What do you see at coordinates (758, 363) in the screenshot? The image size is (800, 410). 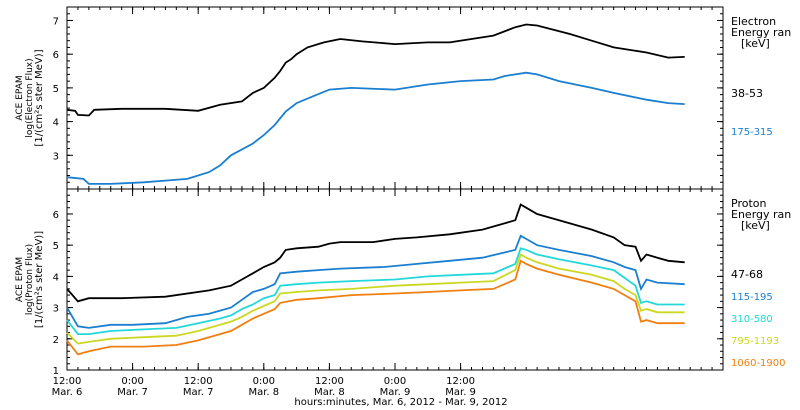 I see `legend-entry: 1060-1900` at bounding box center [758, 363].